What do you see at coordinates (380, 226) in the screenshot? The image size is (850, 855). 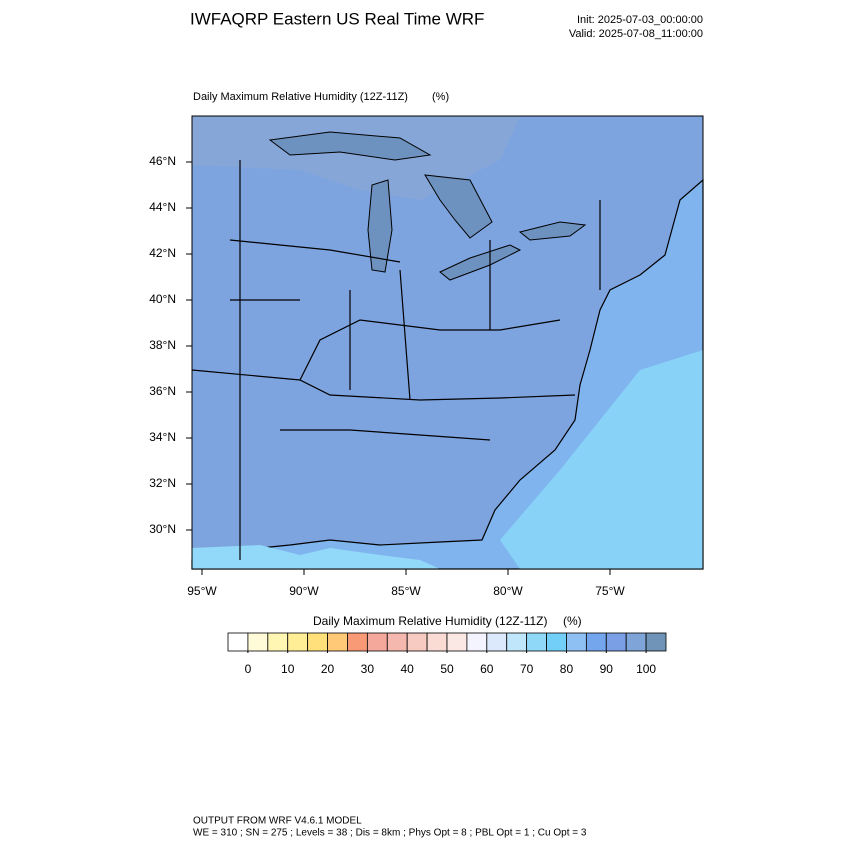 I see `lake-michigan` at bounding box center [380, 226].